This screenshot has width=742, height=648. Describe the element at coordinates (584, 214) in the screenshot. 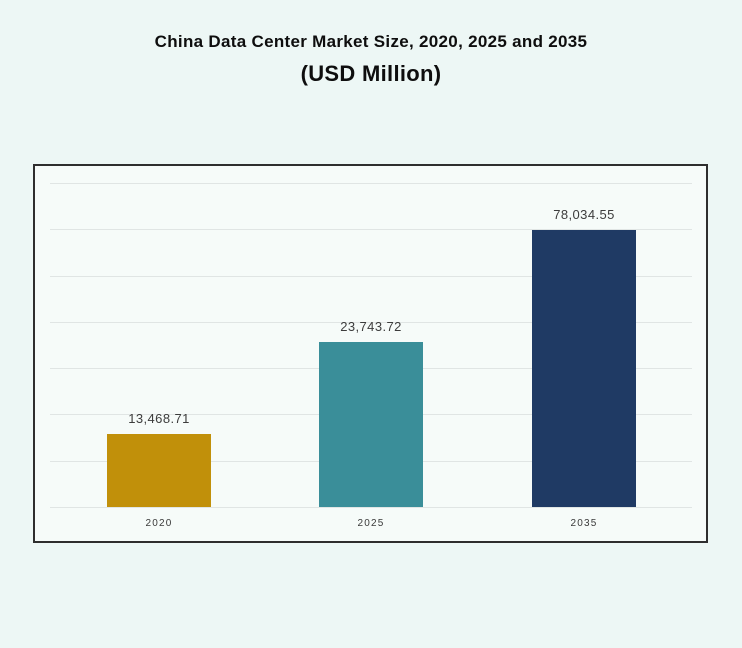

I see `bar-value-label-2035: 78,034.55` at that location.